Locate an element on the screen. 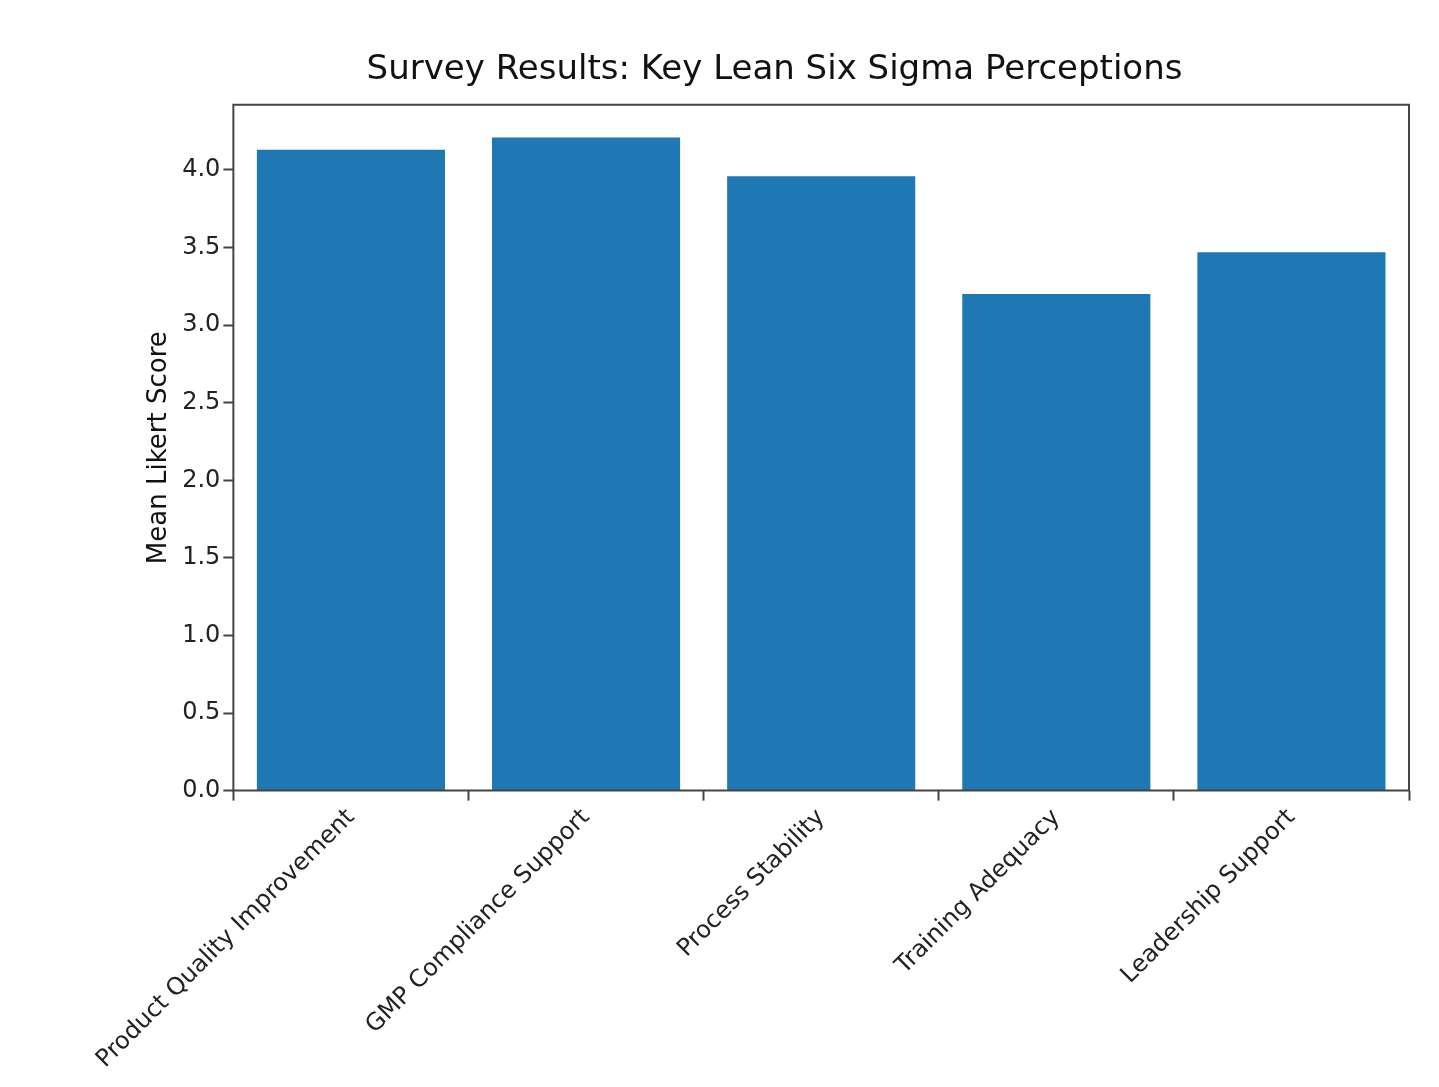 This screenshot has height=1087, width=1439. y-tick-label: 2.5 is located at coordinates (201, 400).